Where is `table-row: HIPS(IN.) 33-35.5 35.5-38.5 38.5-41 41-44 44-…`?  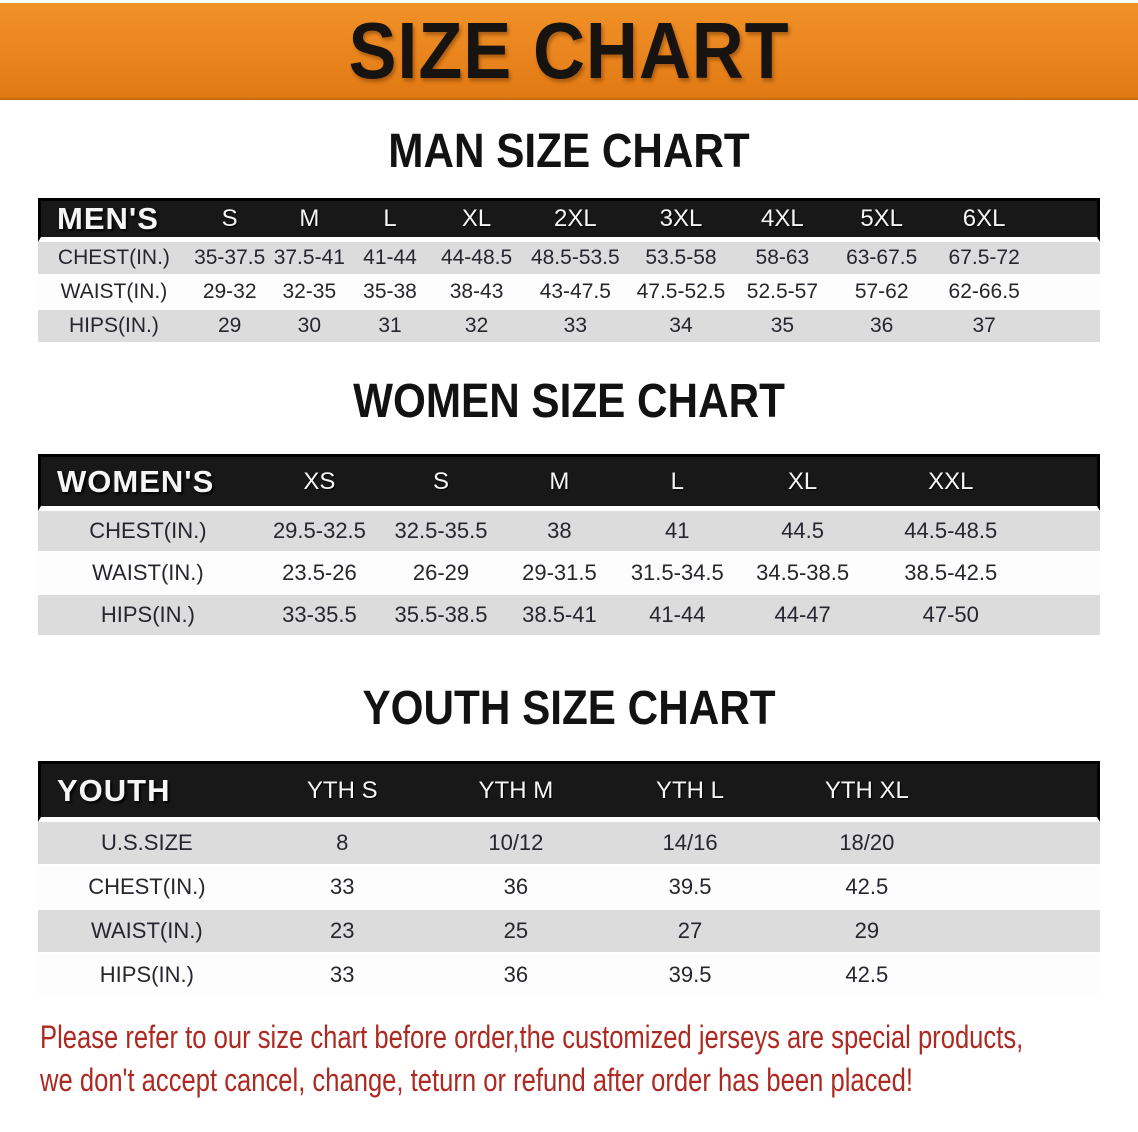
table-row: HIPS(IN.) 33-35.5 35.5-38.5 38.5-41 41-44 44-… is located at coordinates (569, 616).